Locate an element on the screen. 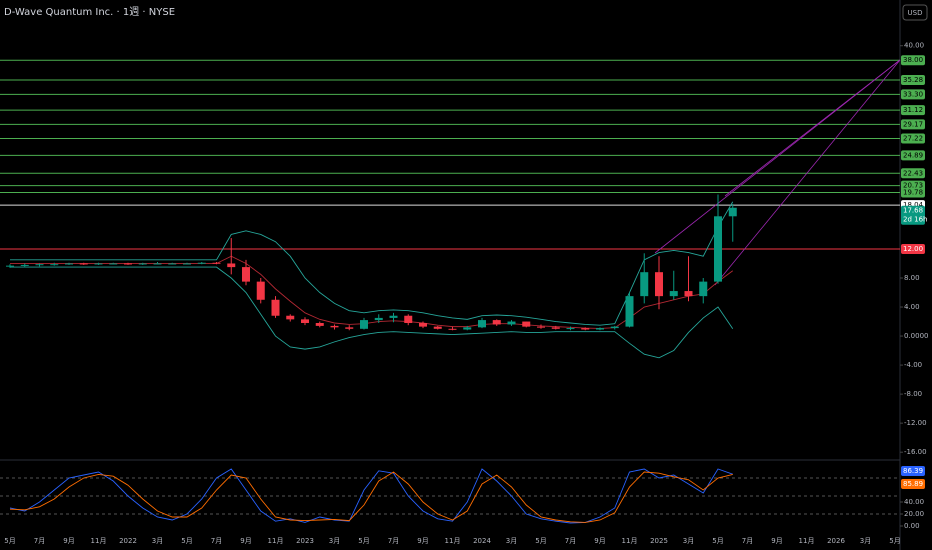  x-tick-label: 2025 is located at coordinates (659, 541).